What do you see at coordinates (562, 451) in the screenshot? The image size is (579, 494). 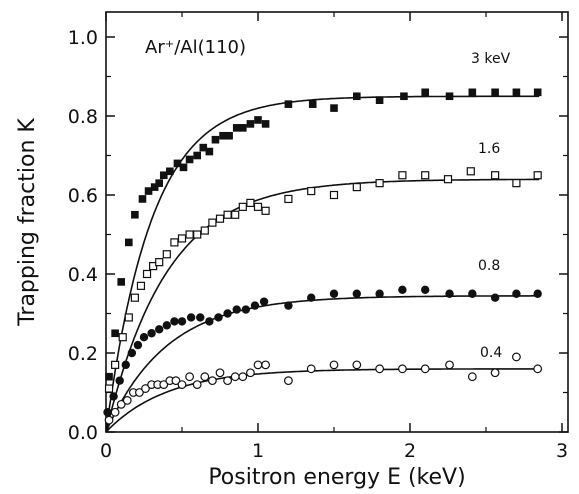 I see `x-tick-label: 3` at bounding box center [562, 451].